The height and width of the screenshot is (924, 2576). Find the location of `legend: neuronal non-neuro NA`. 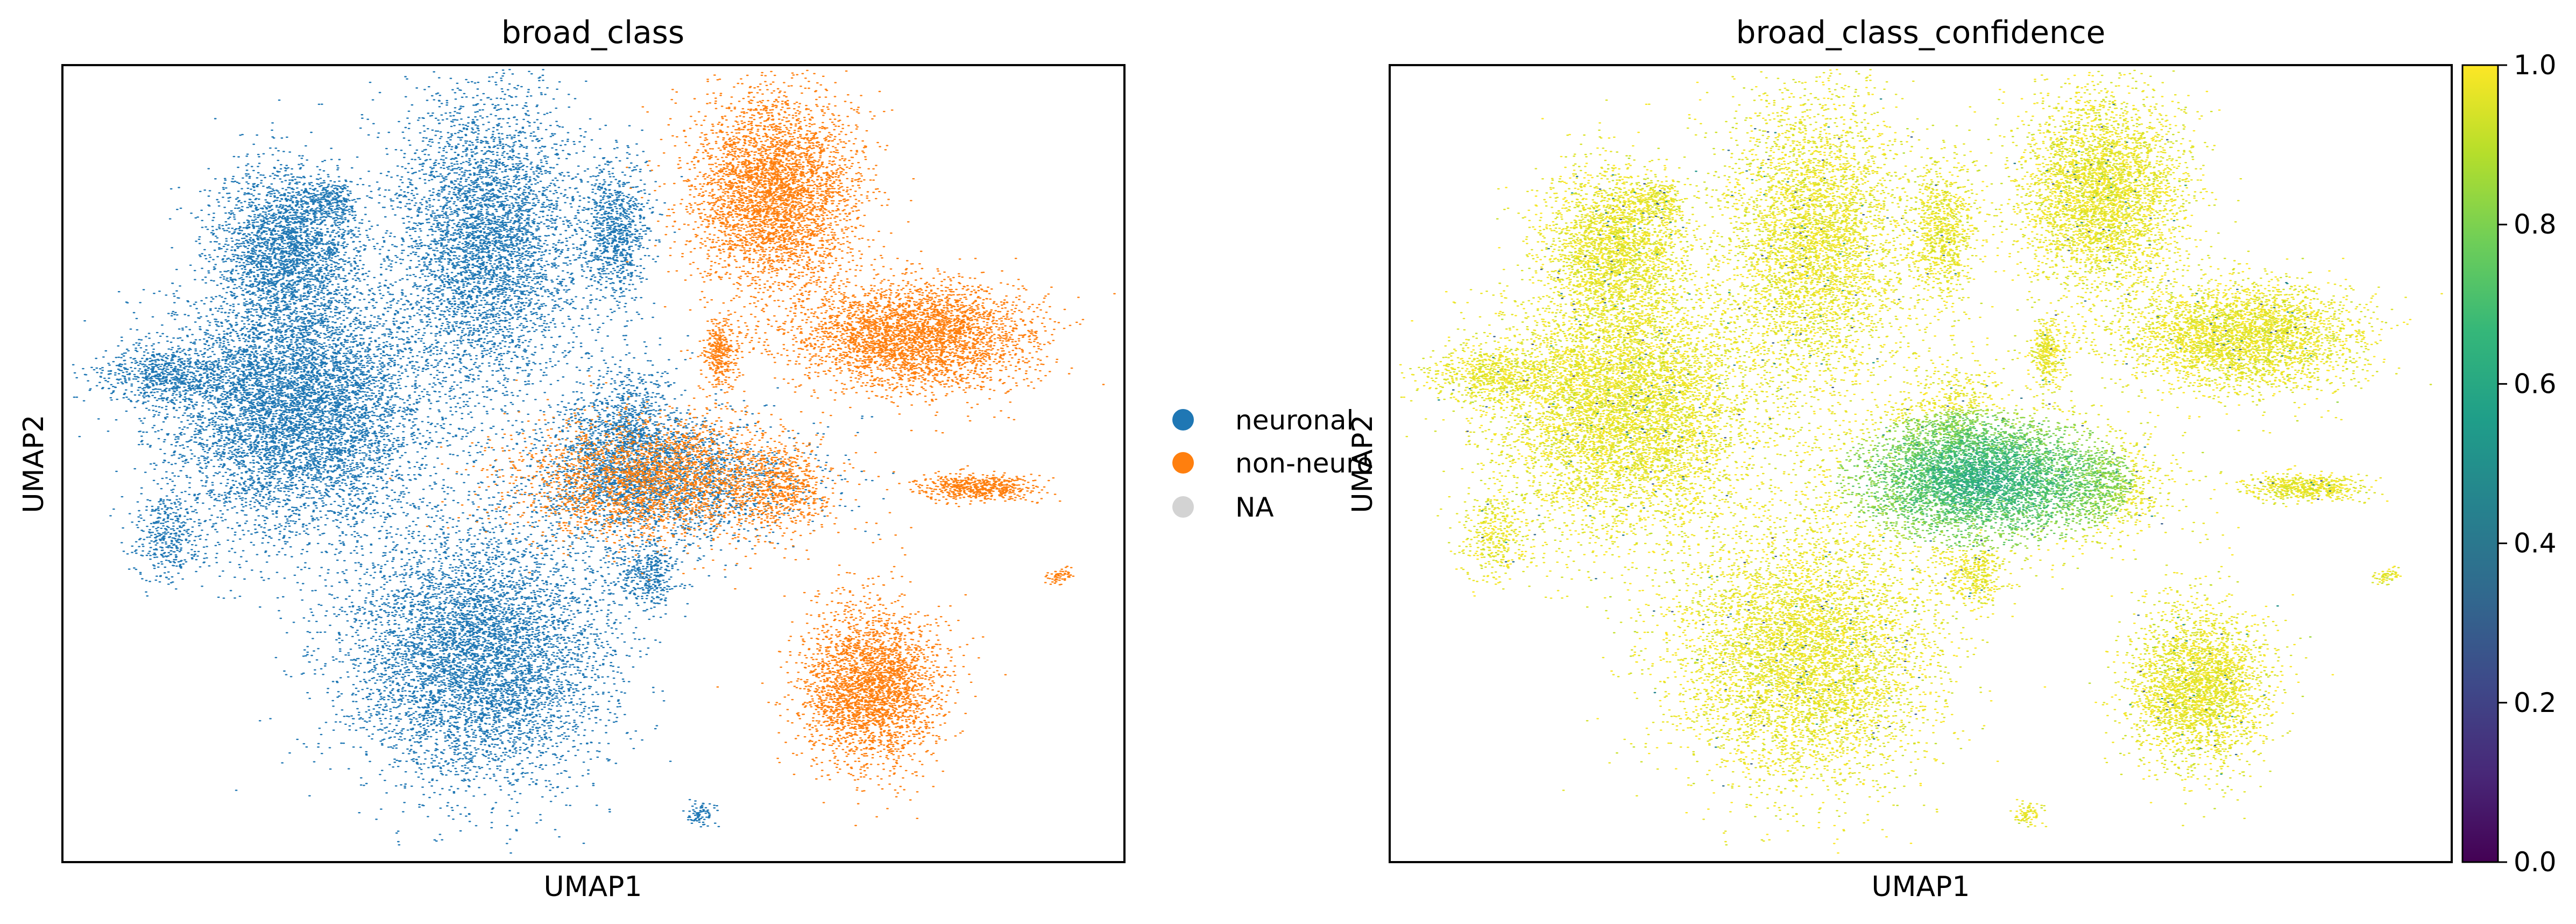

legend: neuronal non-neuro NA is located at coordinates (1272, 464).